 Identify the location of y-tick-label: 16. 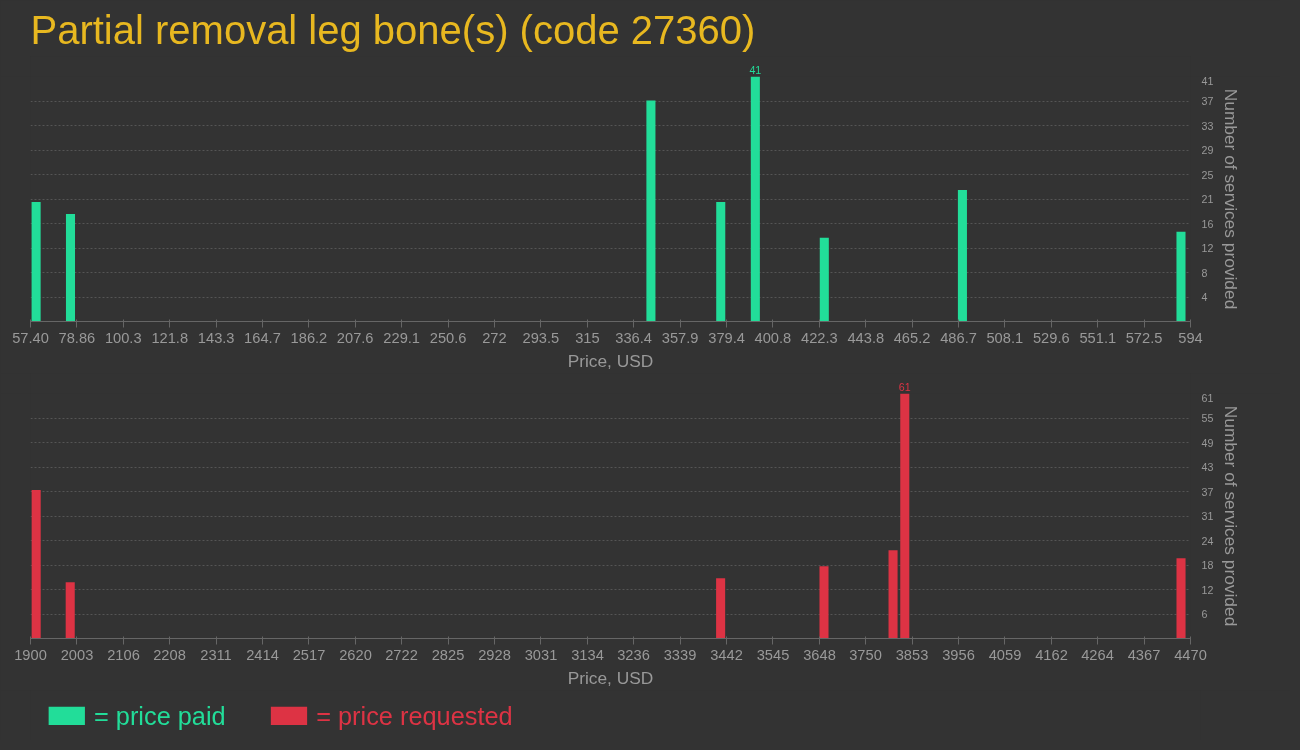
(1207, 223).